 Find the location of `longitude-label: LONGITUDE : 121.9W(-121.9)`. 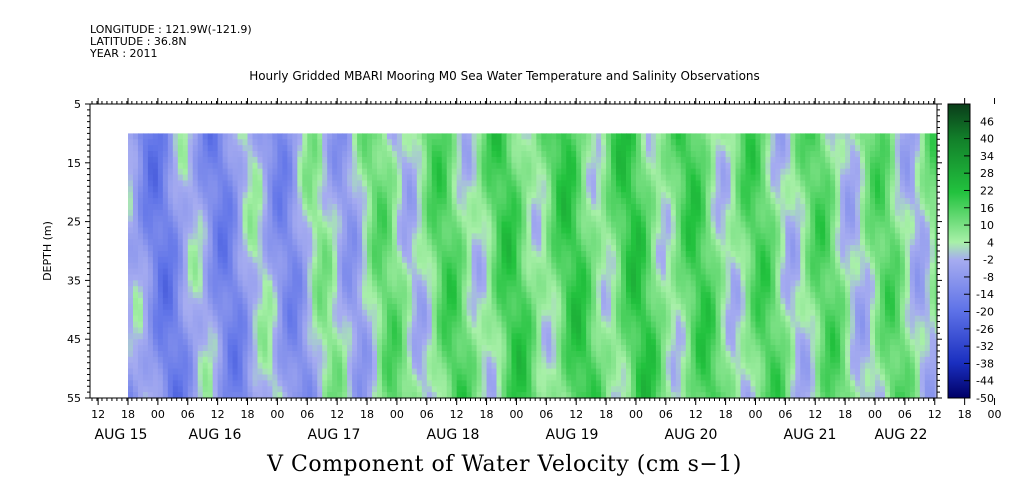

longitude-label: LONGITUDE : 121.9W(-121.9) is located at coordinates (171, 29).